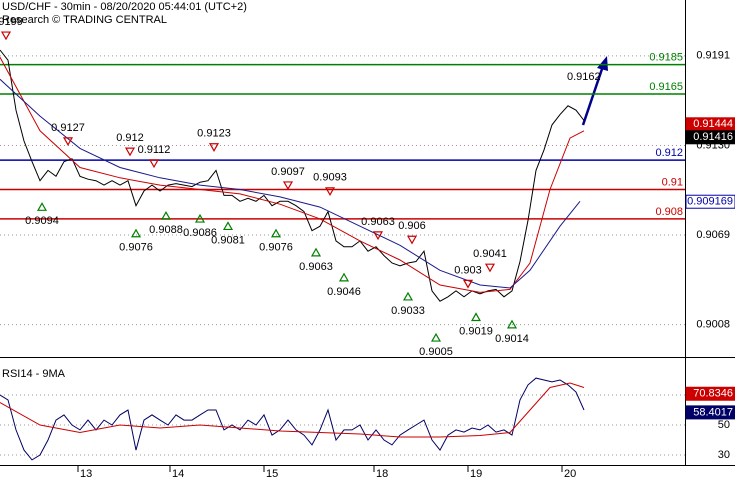  Describe the element at coordinates (476, 331) in the screenshot. I see `pivot-label: 0.9019` at that location.